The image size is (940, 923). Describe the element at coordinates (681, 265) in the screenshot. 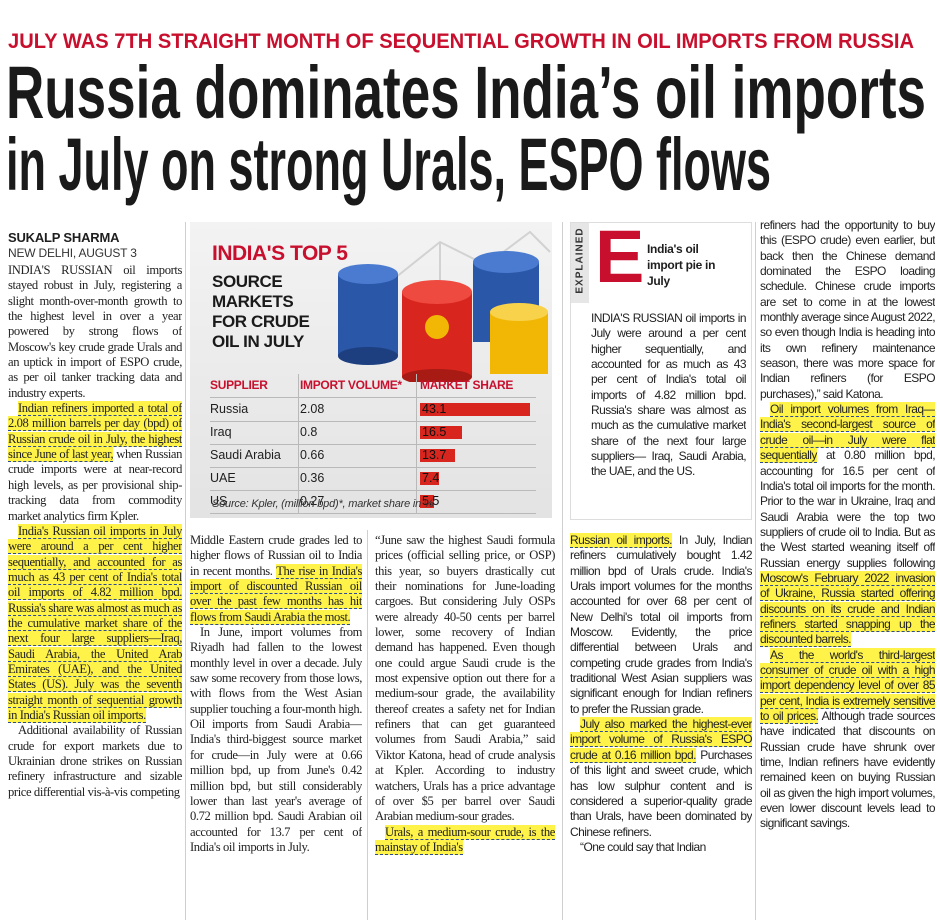

I see `explained-heading: India's oil import pie in July` at that location.